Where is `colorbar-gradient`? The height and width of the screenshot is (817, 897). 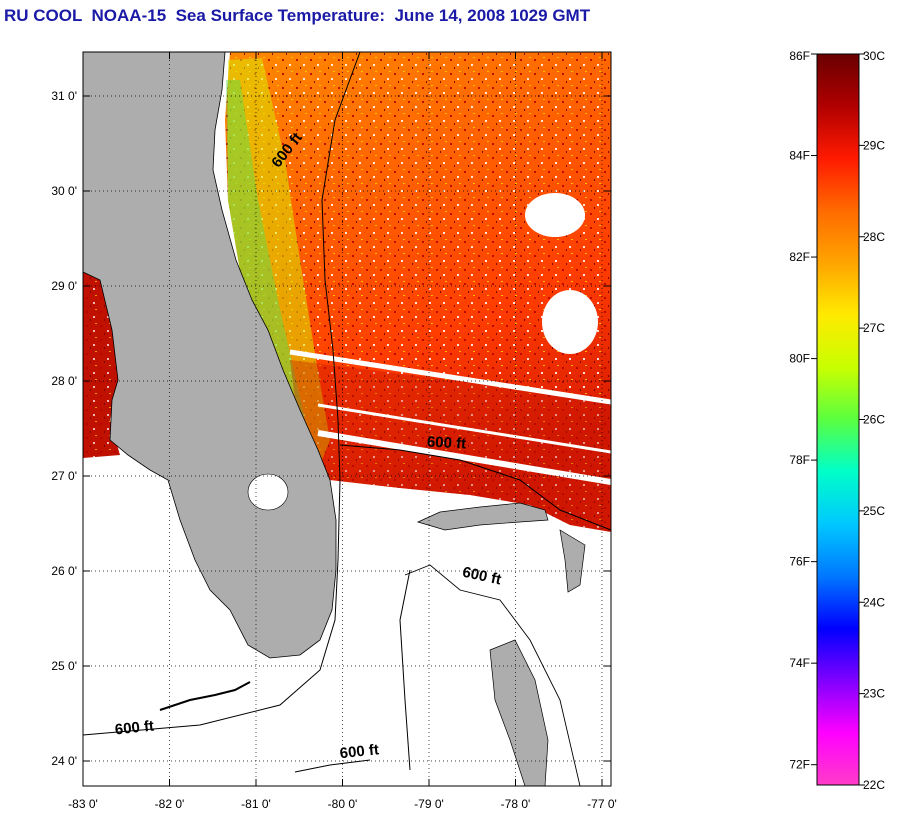 colorbar-gradient is located at coordinates (838, 419).